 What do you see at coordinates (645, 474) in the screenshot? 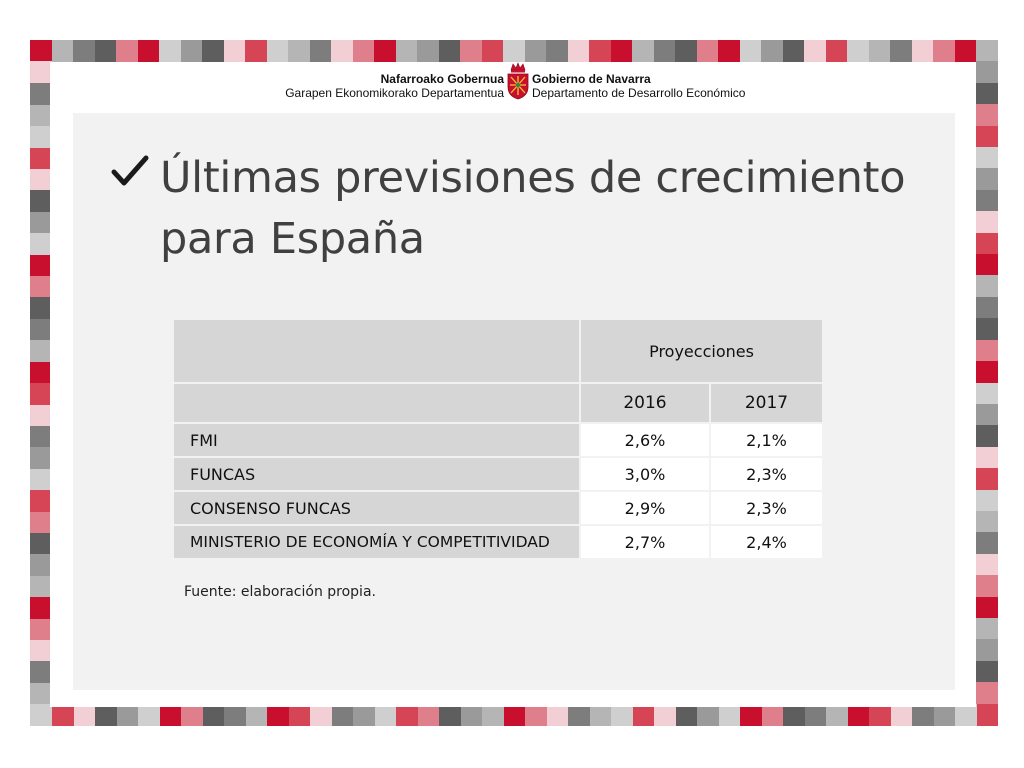
I see `row-value: 3,0%` at bounding box center [645, 474].